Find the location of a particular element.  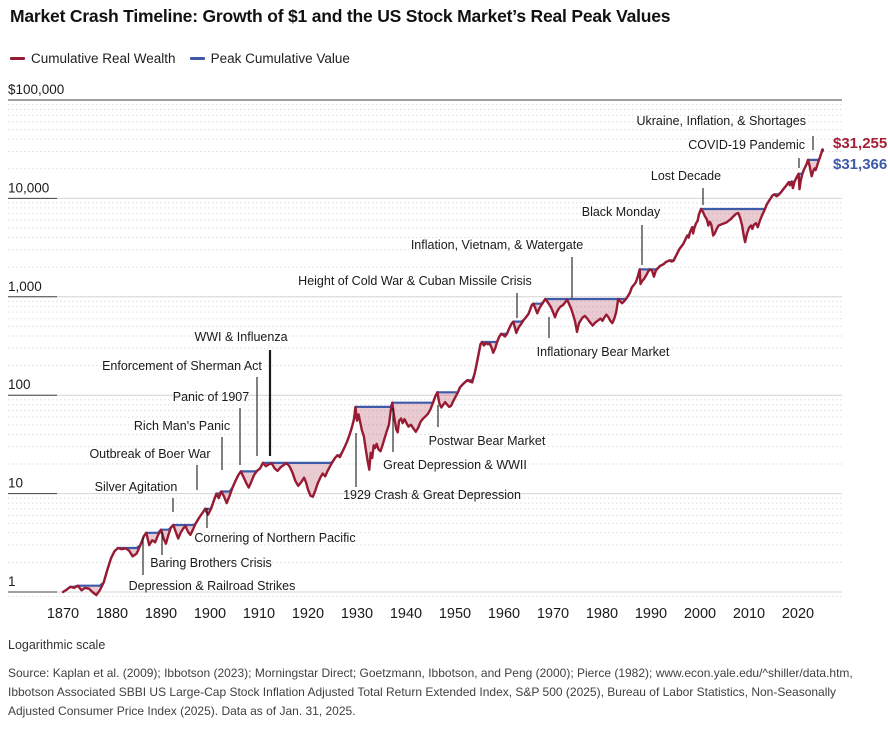

end-value-cumulative-real-wealth: $31,255 is located at coordinates (860, 143).